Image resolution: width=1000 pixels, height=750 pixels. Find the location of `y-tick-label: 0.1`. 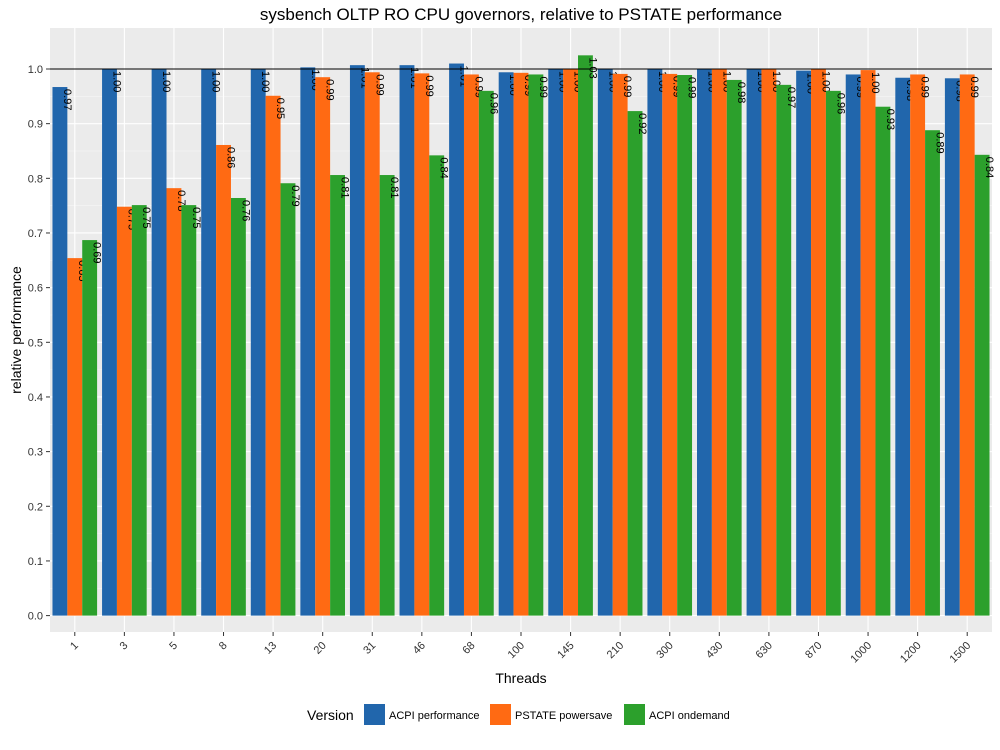

y-tick-label: 0.1 is located at coordinates (35, 562).